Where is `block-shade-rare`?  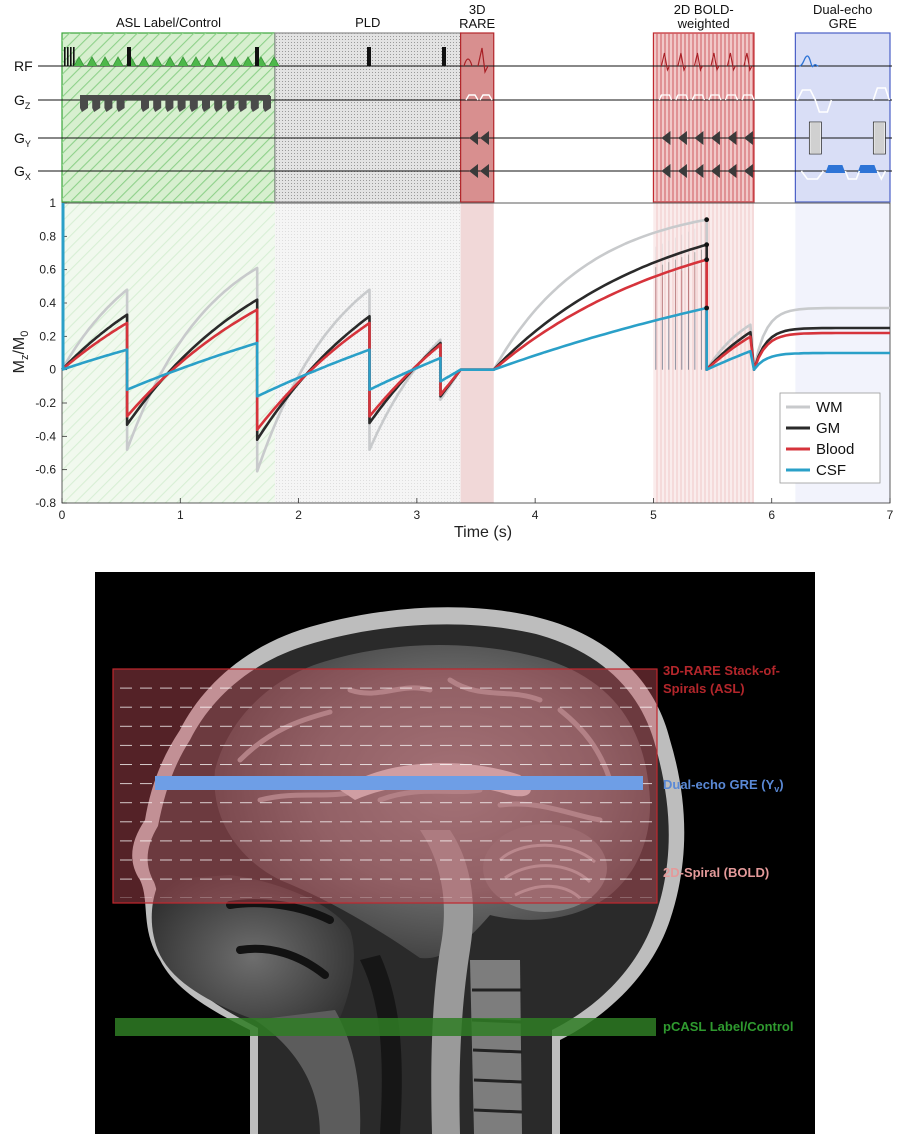
block-shade-rare is located at coordinates (477, 352).